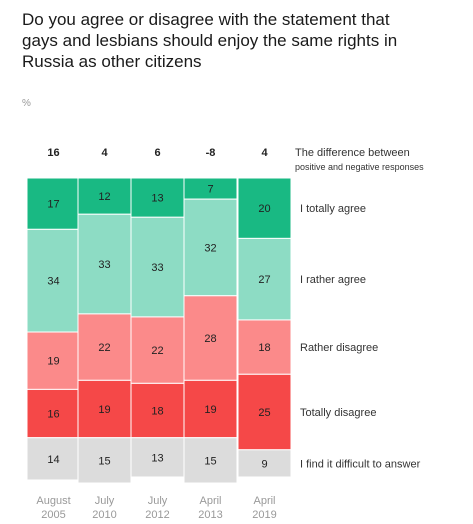 This screenshot has width=473, height=524. I want to click on difference-values-group: 16 4 6 -8 4, so click(157, 153).